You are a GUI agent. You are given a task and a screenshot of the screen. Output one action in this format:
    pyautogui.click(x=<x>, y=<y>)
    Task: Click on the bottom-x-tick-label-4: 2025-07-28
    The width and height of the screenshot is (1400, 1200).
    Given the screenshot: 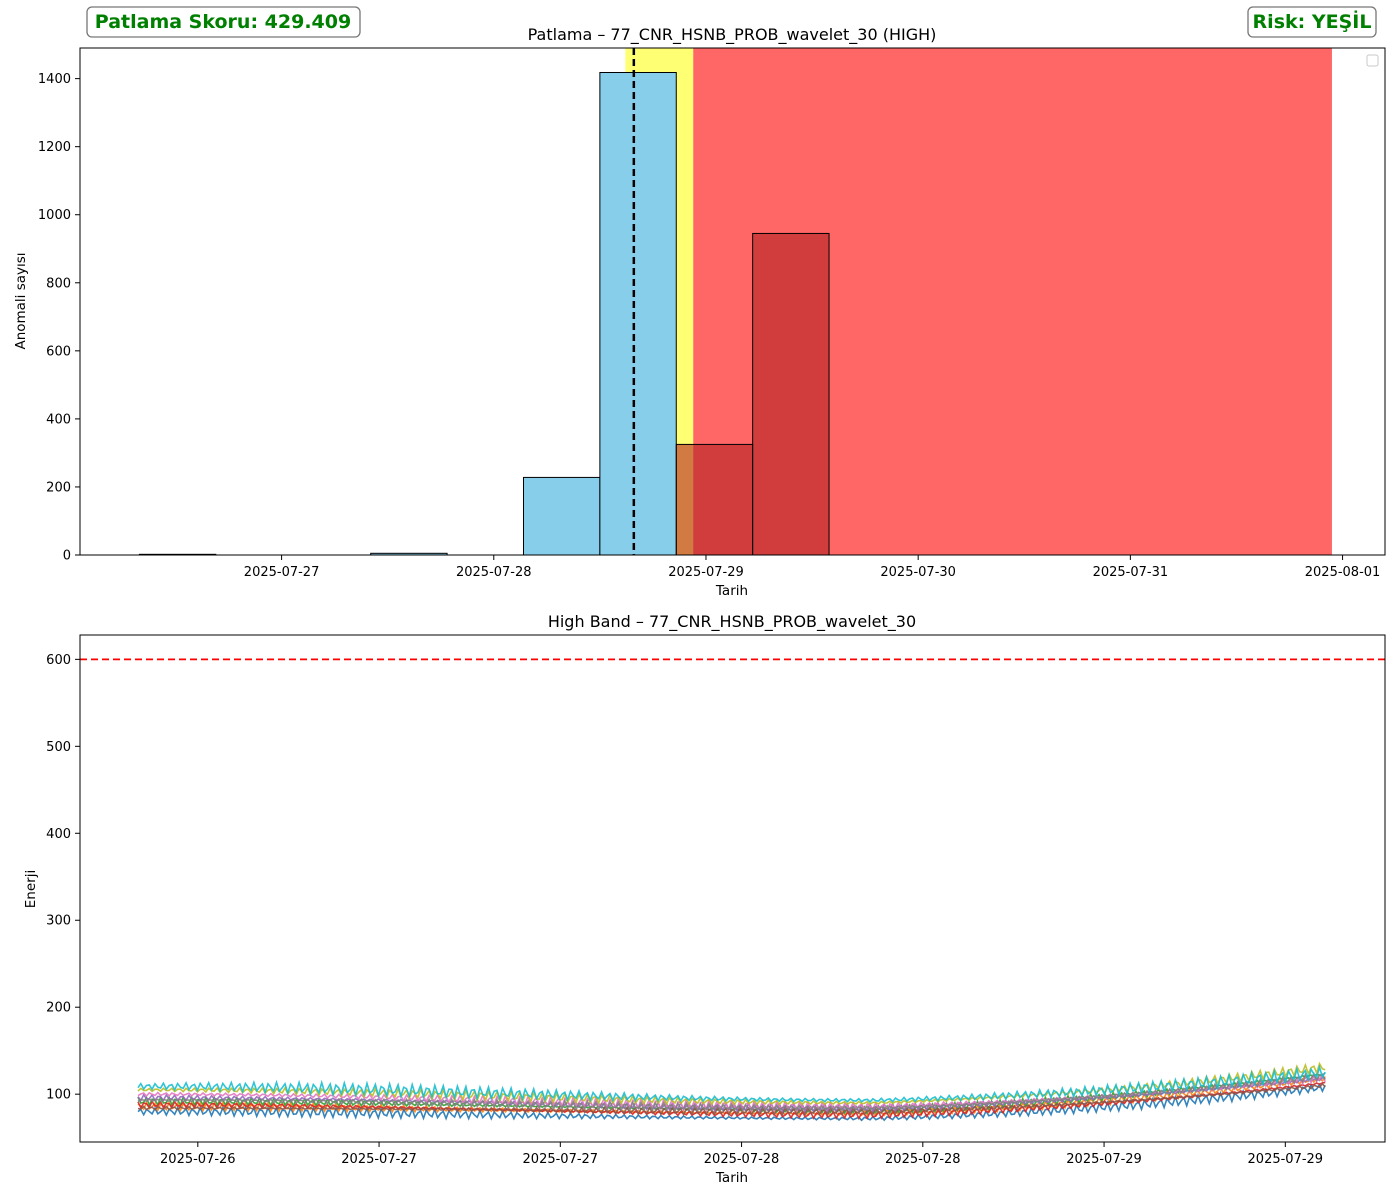 What is the action you would take?
    pyautogui.click(x=923, y=1159)
    